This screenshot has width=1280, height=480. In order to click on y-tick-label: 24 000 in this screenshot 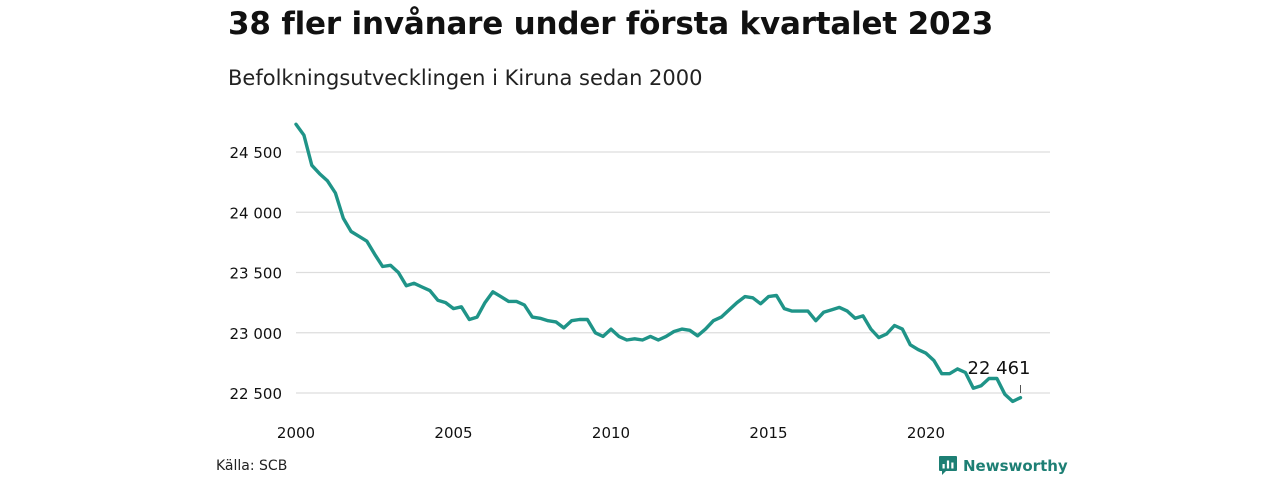, I will do `click(256, 213)`.